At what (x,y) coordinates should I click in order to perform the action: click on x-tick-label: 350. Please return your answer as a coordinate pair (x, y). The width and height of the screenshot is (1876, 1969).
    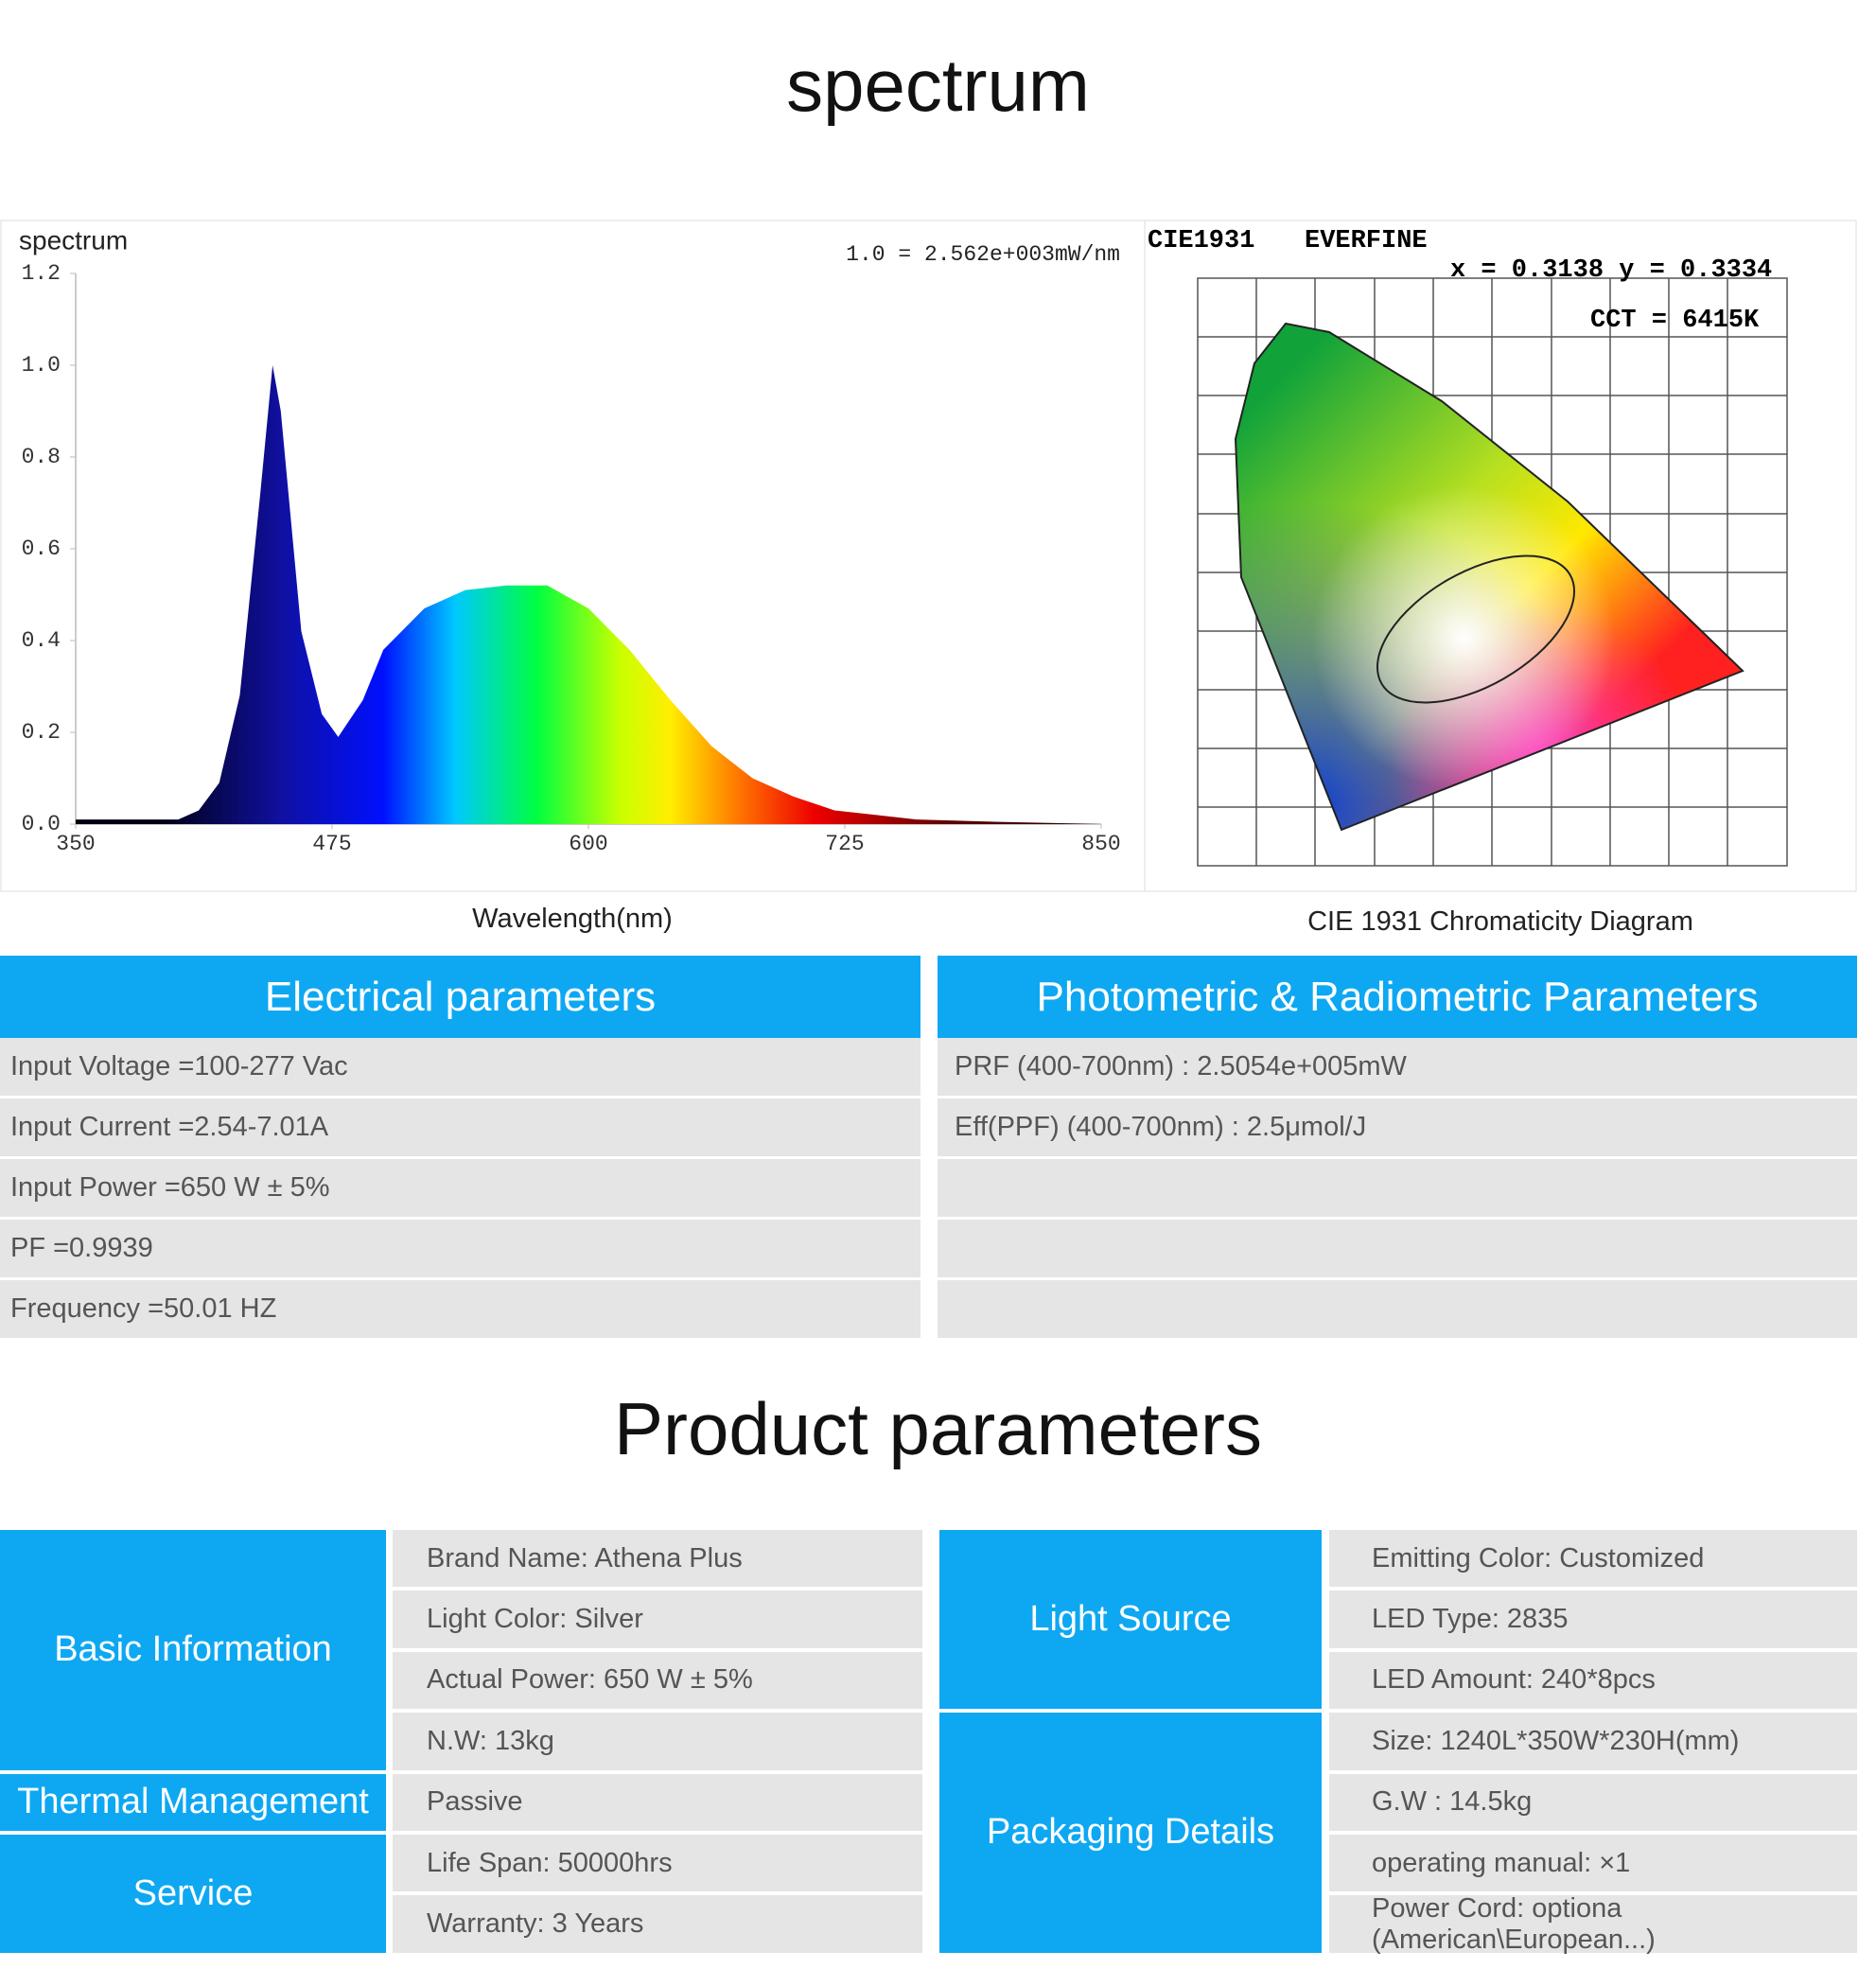
    Looking at the image, I should click on (75, 844).